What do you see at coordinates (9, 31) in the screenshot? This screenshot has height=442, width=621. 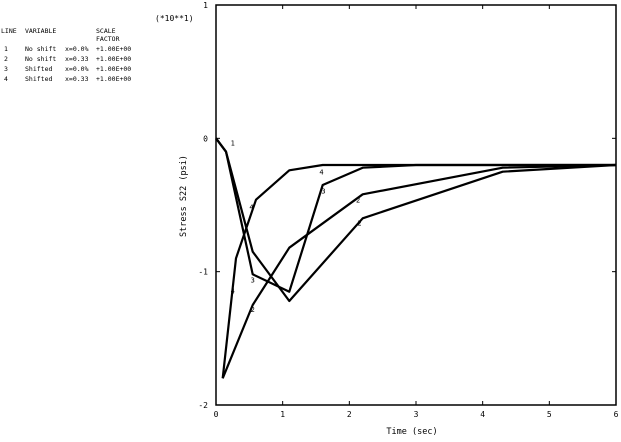 I see `legend-header-line: LINE` at bounding box center [9, 31].